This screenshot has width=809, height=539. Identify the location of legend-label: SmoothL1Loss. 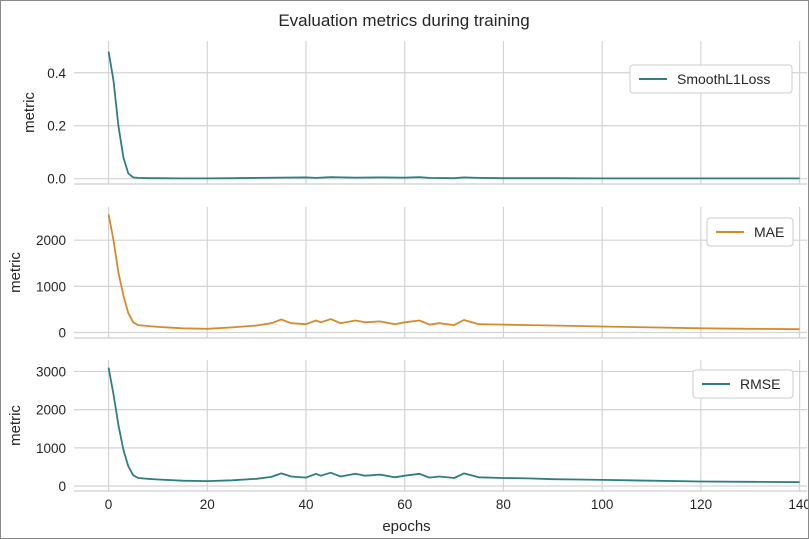
(723, 79).